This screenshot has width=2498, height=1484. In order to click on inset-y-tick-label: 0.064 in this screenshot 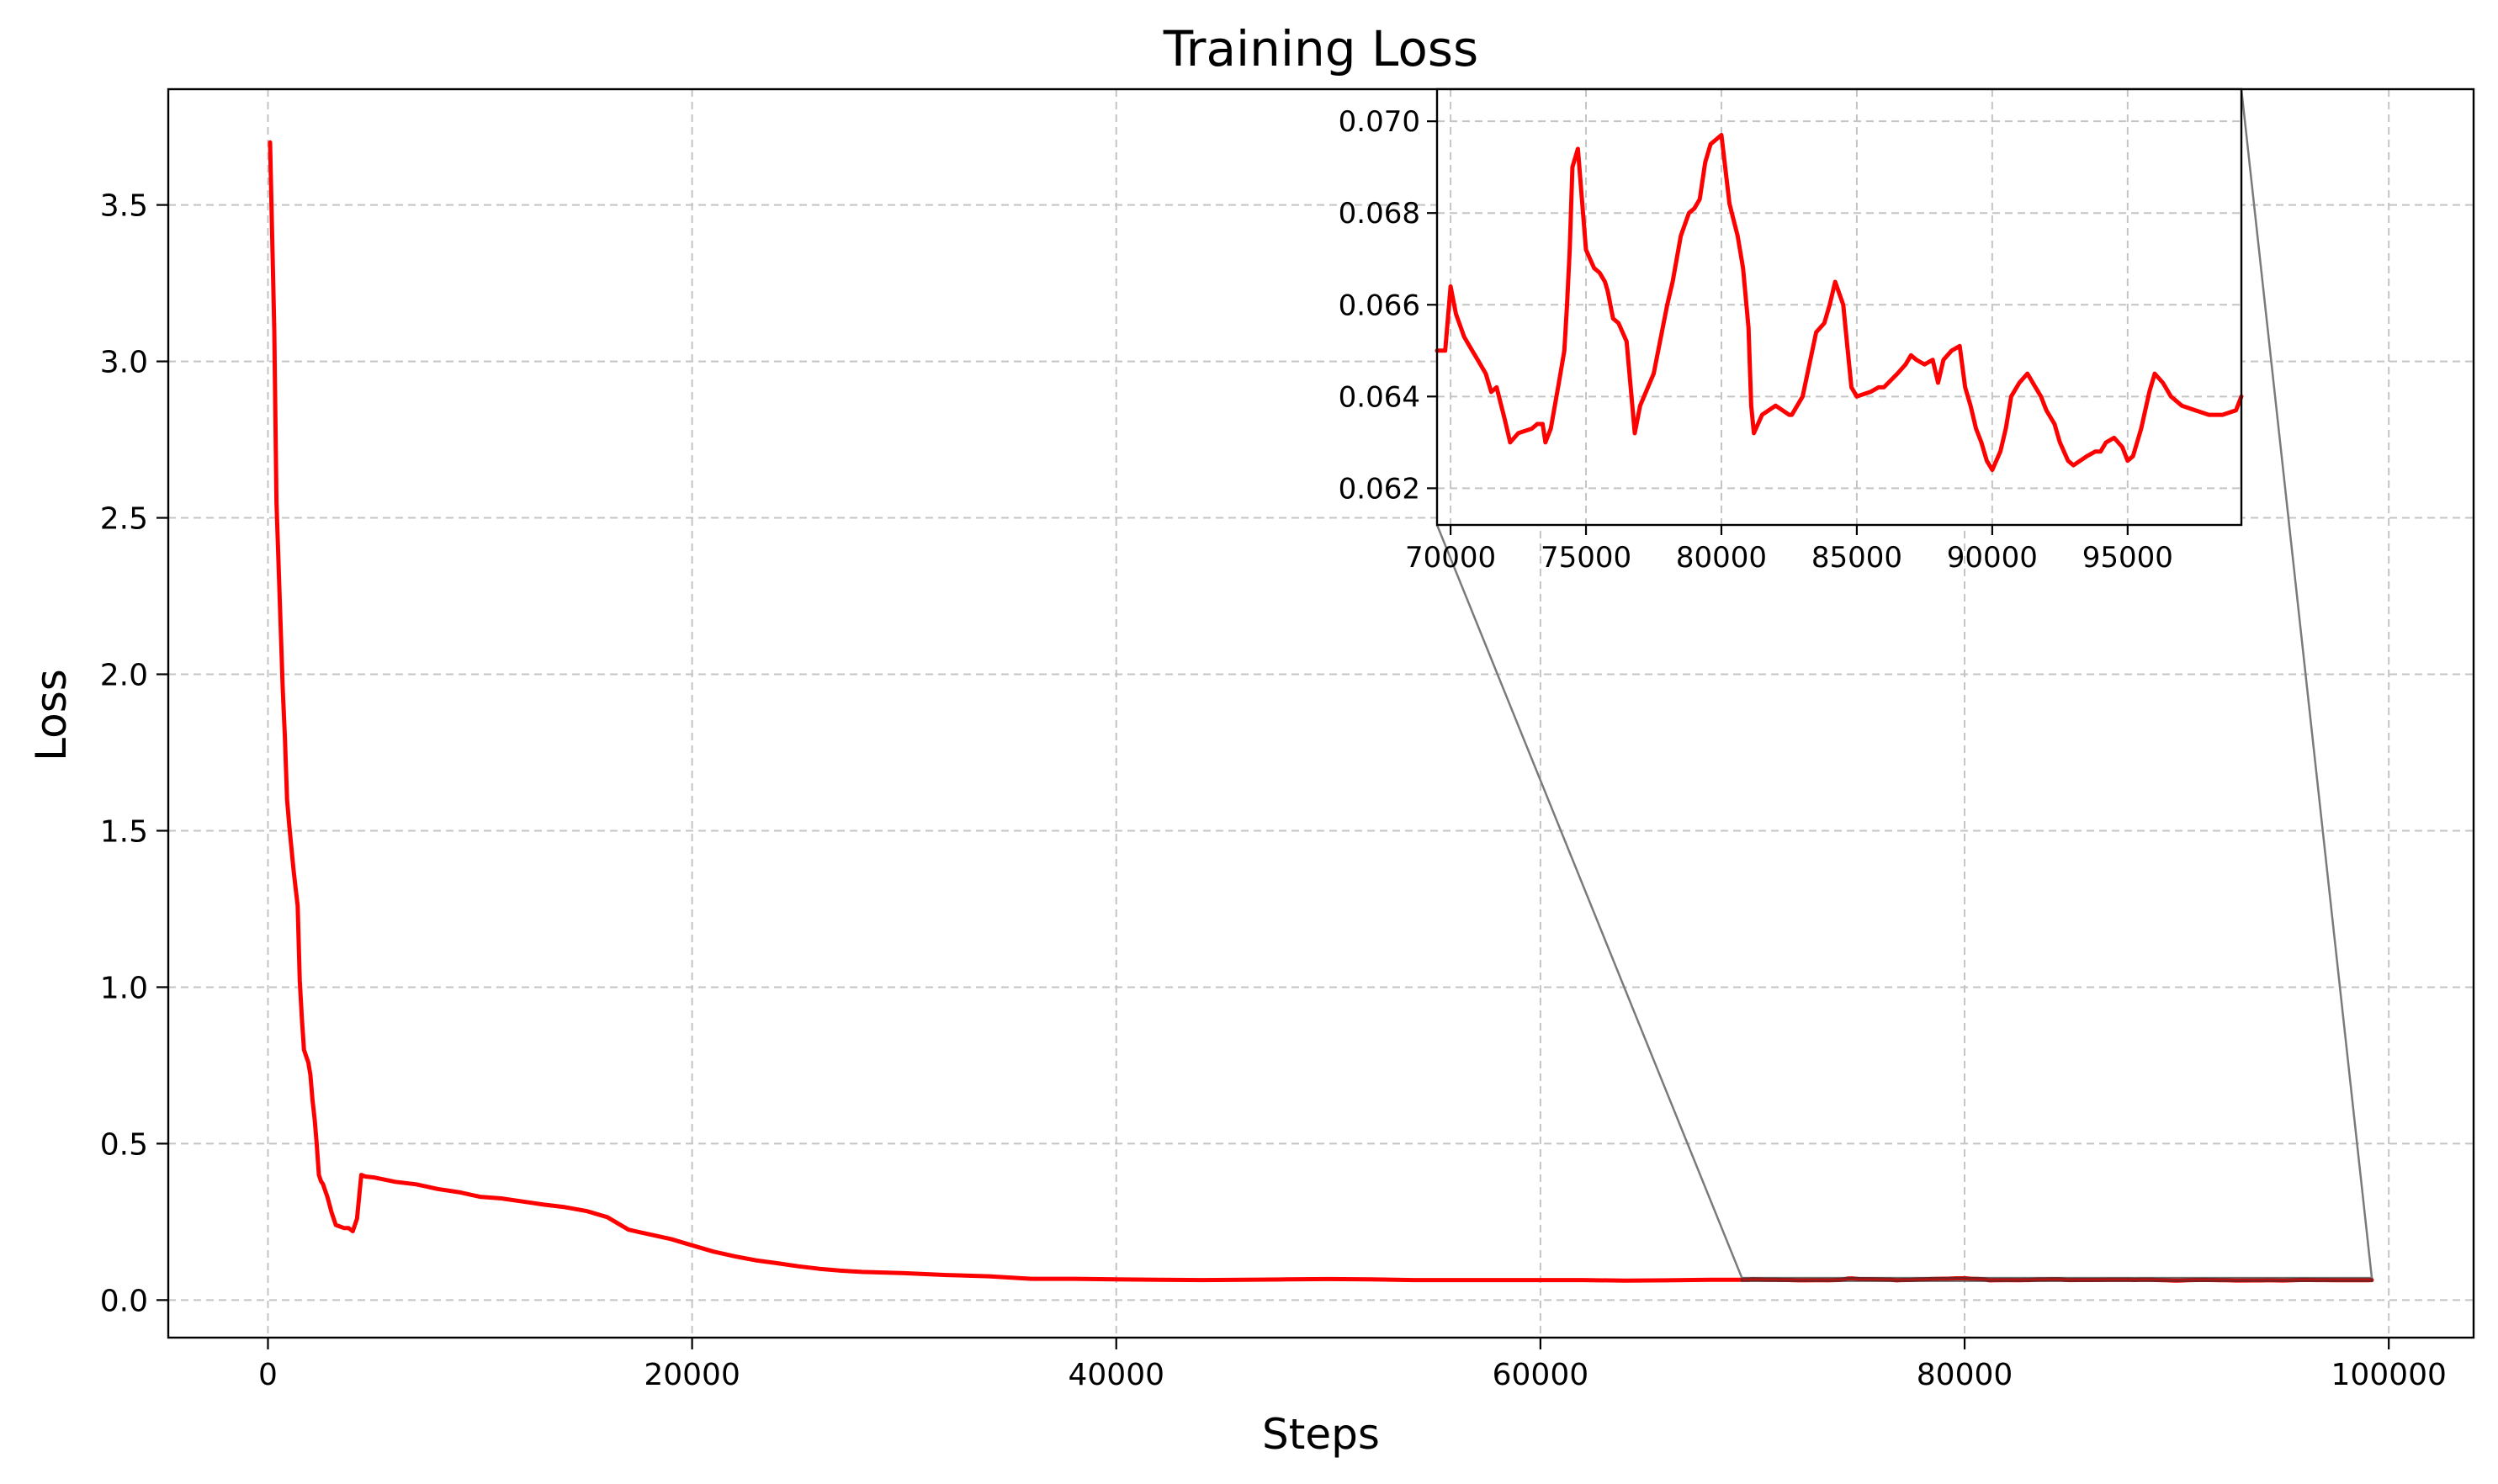, I will do `click(1379, 397)`.